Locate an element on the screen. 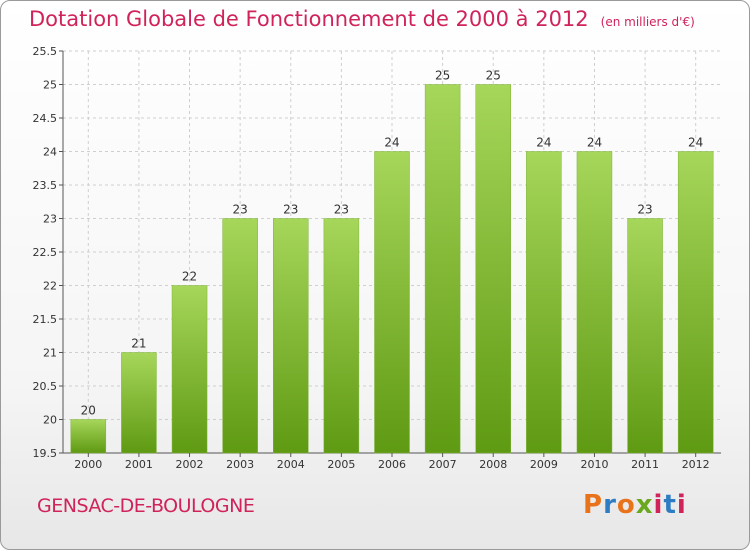 The height and width of the screenshot is (550, 750). bar-2004 is located at coordinates (291, 336).